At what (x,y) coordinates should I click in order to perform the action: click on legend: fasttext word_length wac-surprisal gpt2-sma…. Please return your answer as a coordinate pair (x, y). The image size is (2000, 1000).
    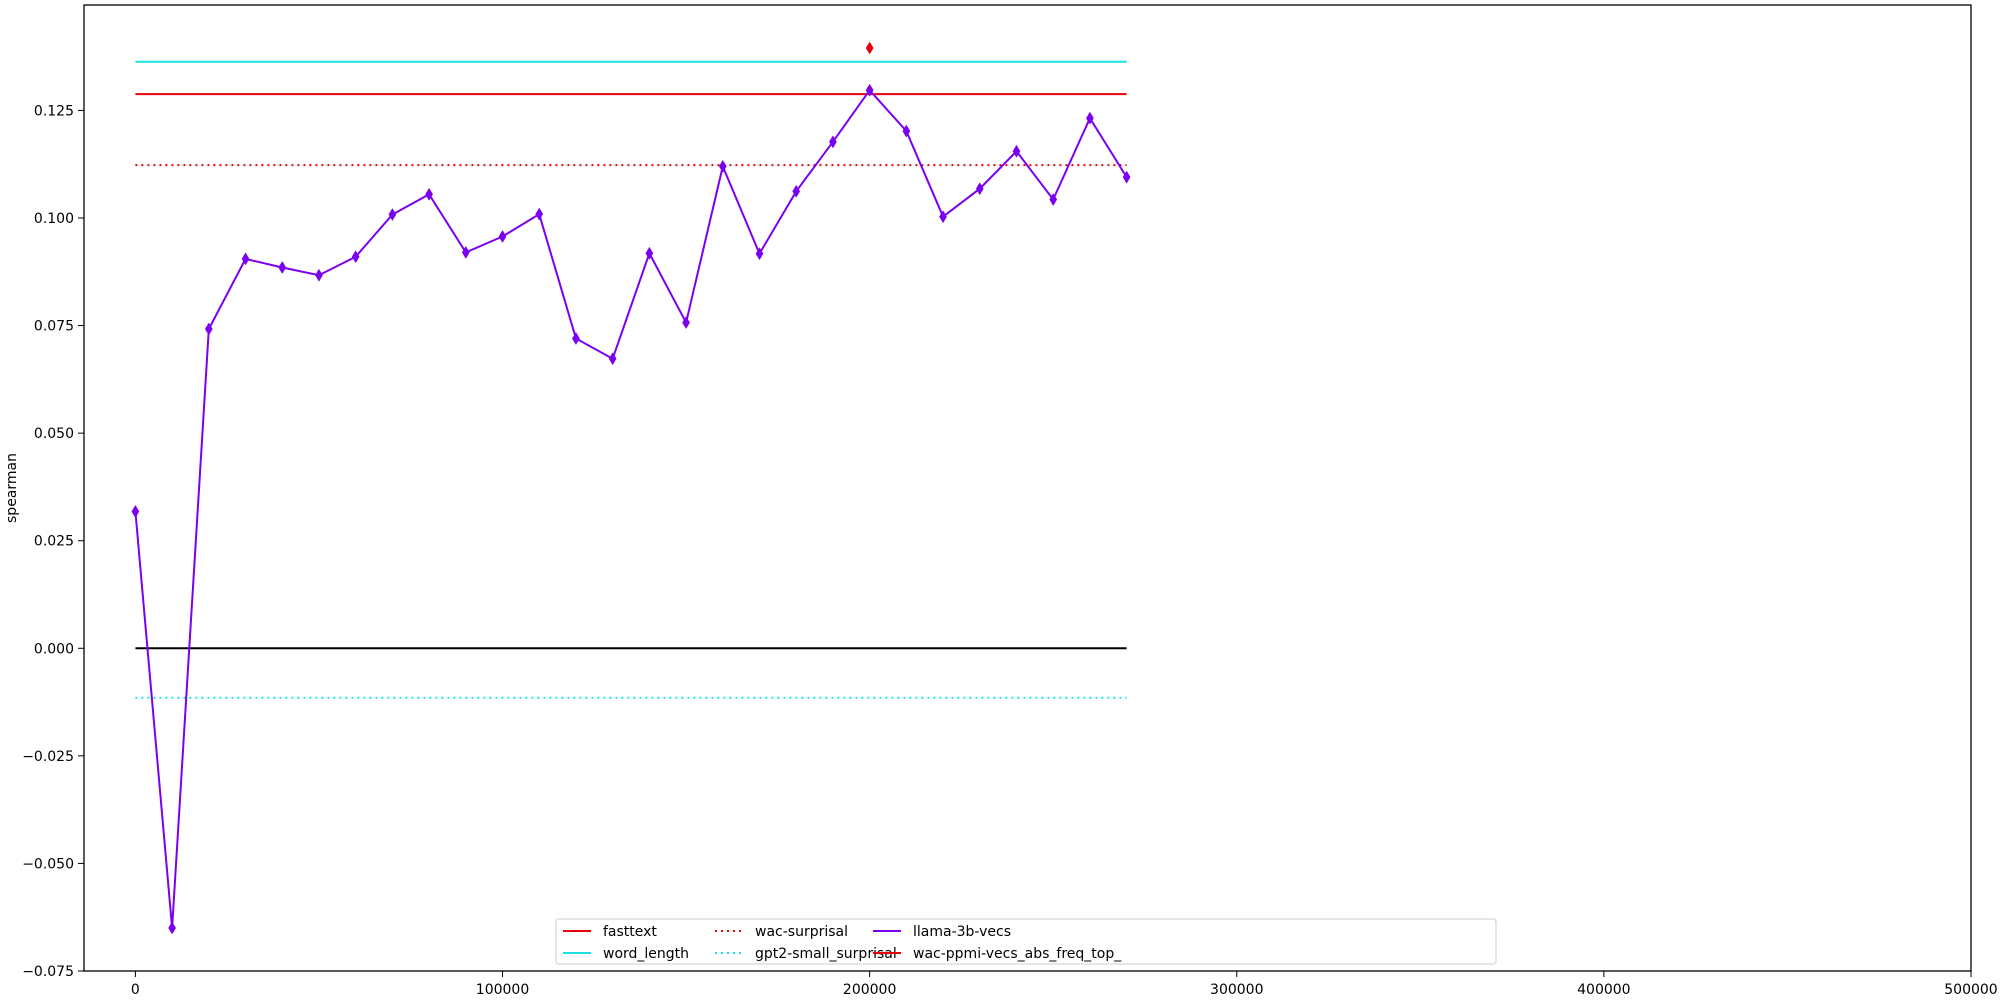
    Looking at the image, I should click on (1026, 941).